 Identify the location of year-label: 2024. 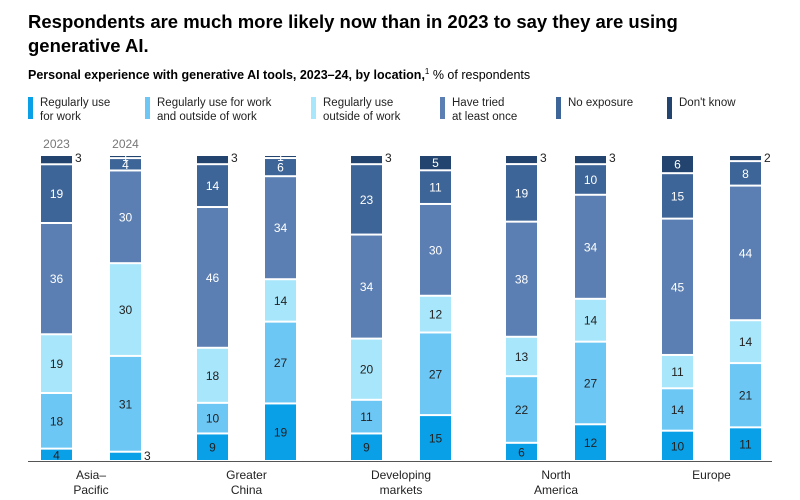
(125, 144).